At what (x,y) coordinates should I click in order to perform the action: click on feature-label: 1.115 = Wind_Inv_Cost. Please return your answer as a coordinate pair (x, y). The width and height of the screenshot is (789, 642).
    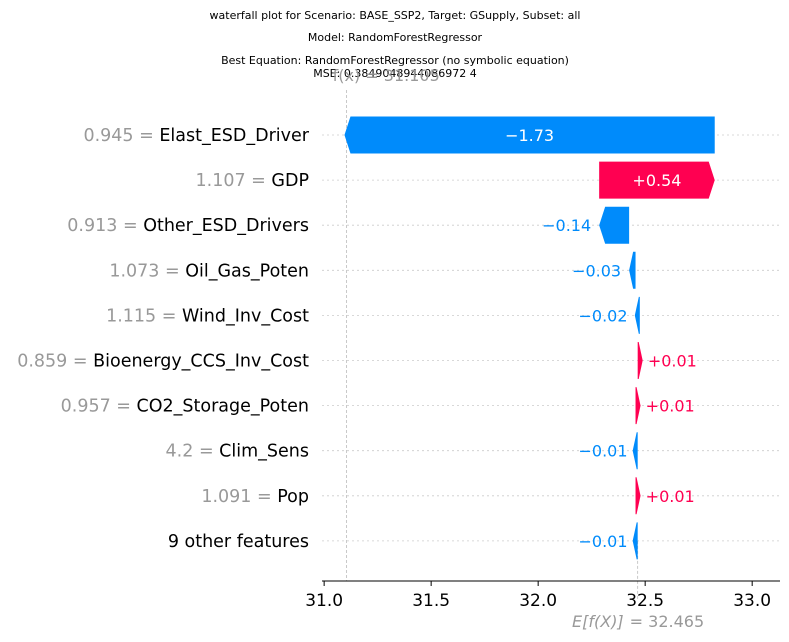
    Looking at the image, I should click on (207, 316).